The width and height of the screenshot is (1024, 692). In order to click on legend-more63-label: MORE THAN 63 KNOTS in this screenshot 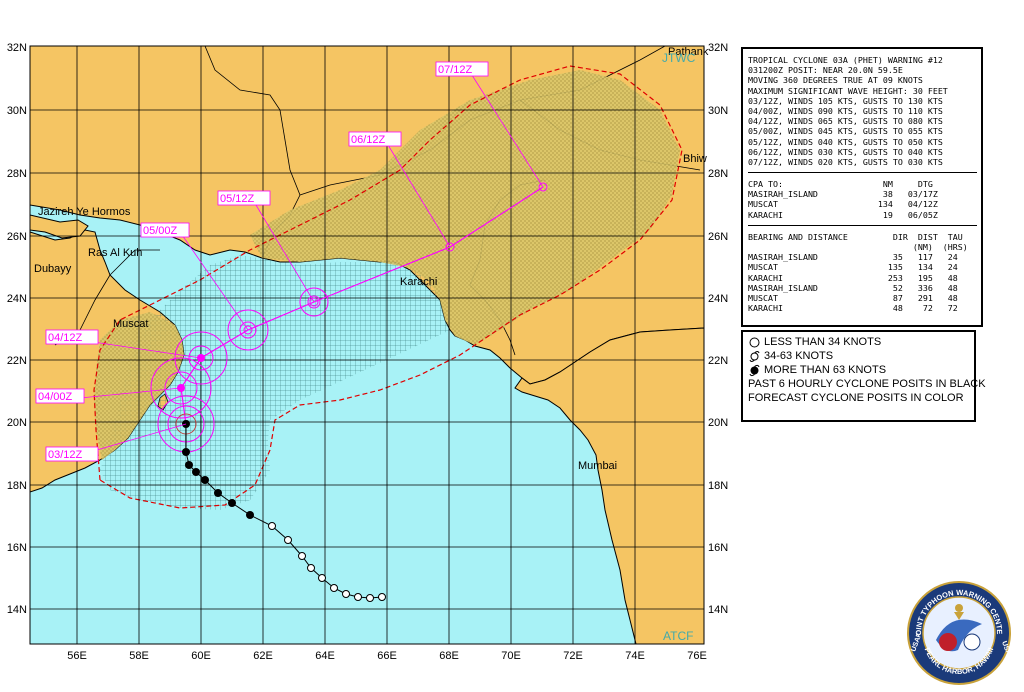, I will do `click(825, 370)`.